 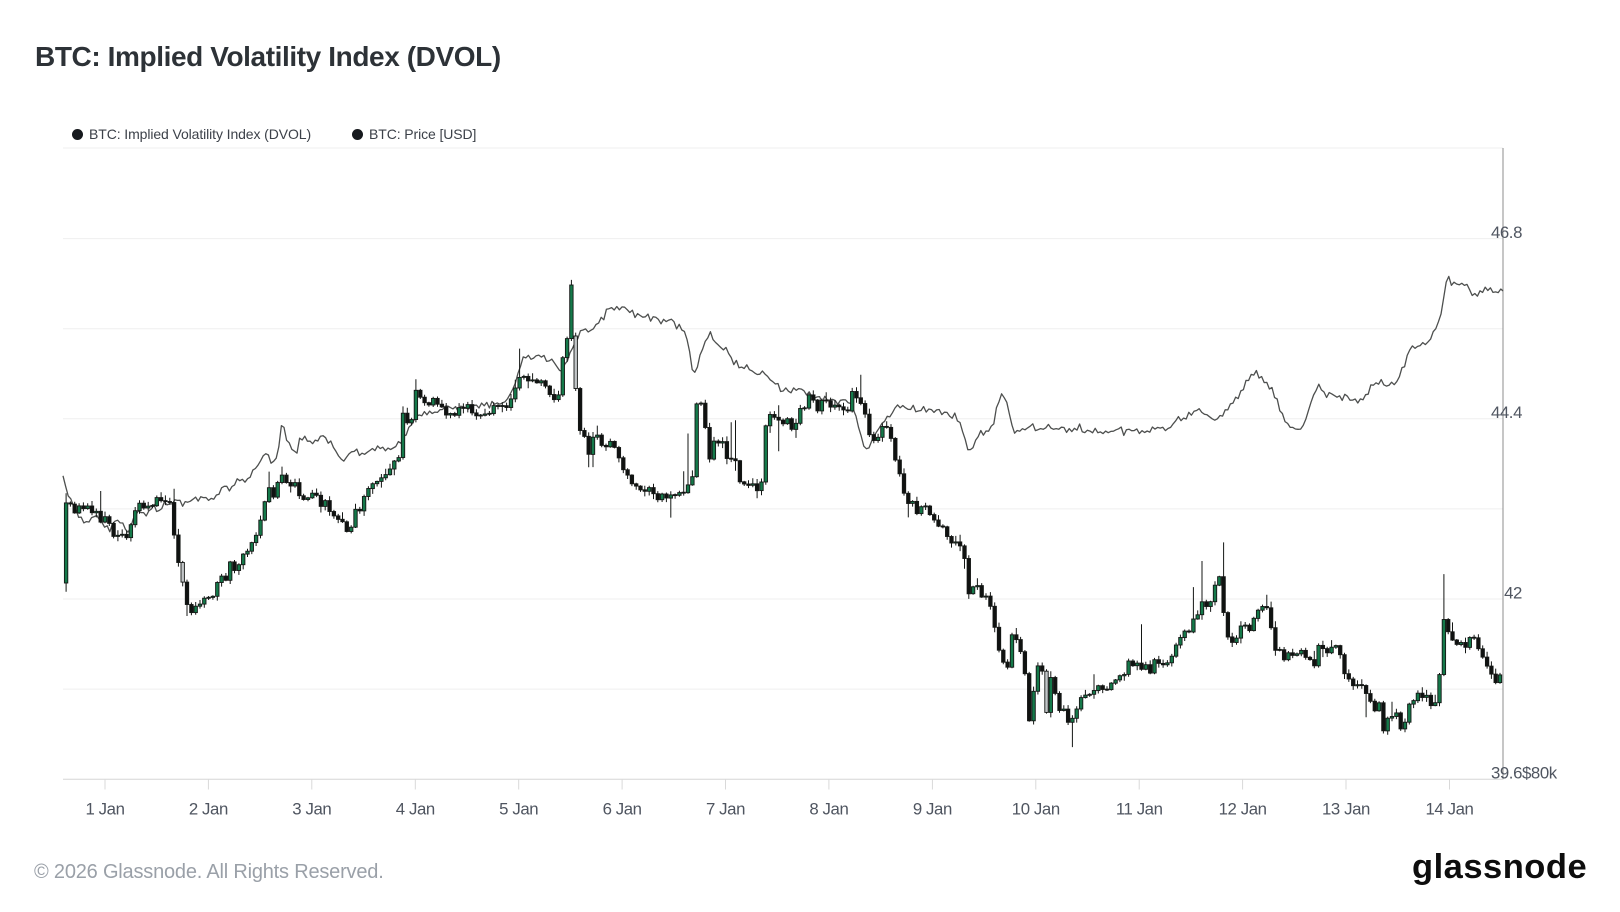 I want to click on svg-text: 2 Jan, so click(x=208, y=809).